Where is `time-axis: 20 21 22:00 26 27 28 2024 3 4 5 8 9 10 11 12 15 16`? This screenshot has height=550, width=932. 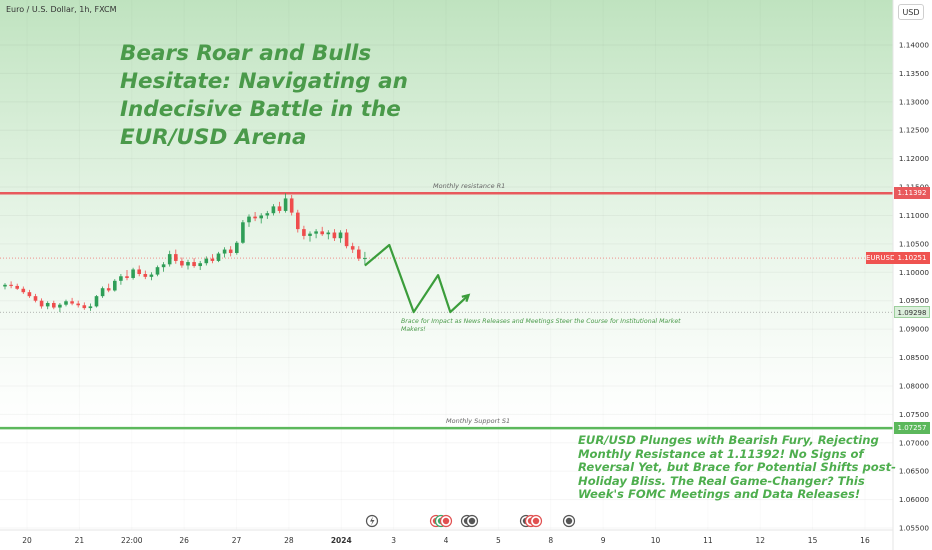
time-axis: 20 21 22:00 26 27 28 2024 3 4 5 8 9 10 11 12 15 16 is located at coordinates (446, 540).